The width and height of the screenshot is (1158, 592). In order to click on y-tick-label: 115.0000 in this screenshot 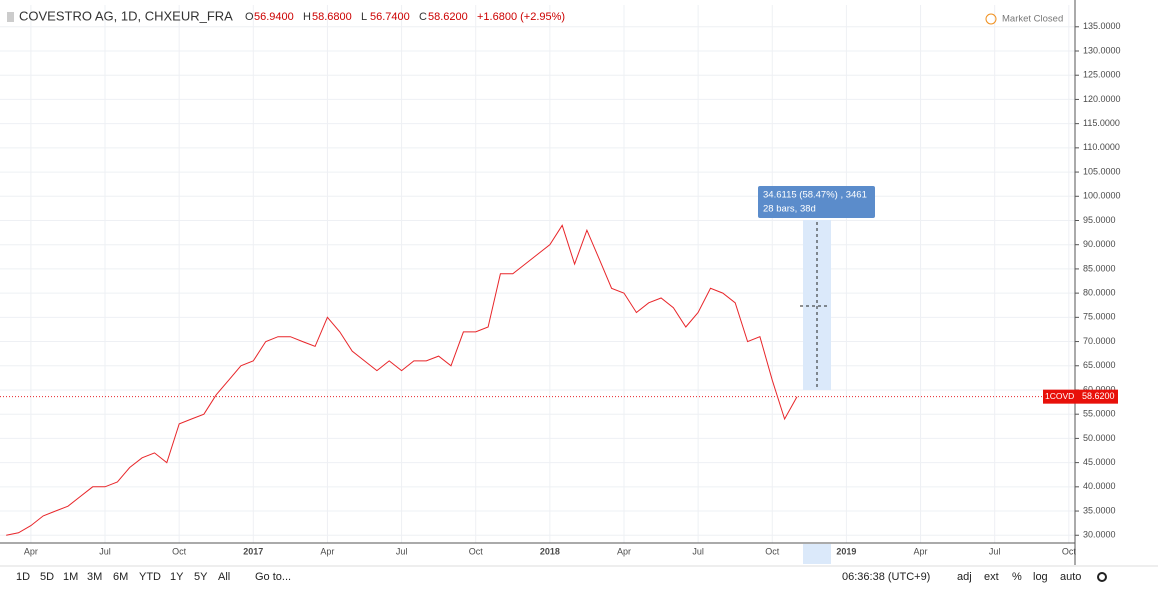, I will do `click(1101, 123)`.